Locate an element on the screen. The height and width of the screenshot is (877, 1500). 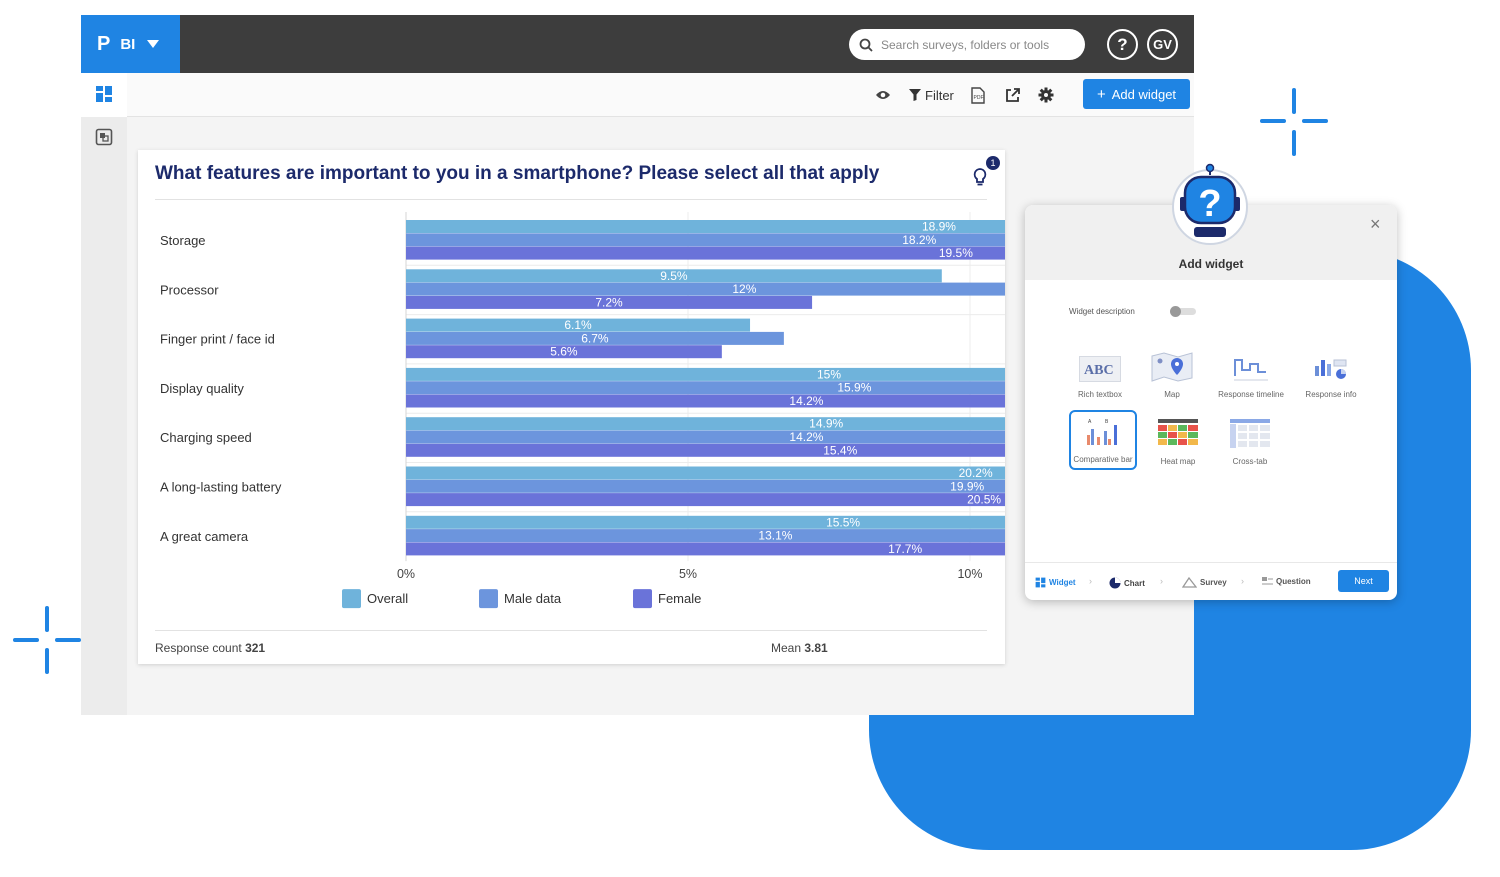
tile-label: Response info is located at coordinates (1331, 394).